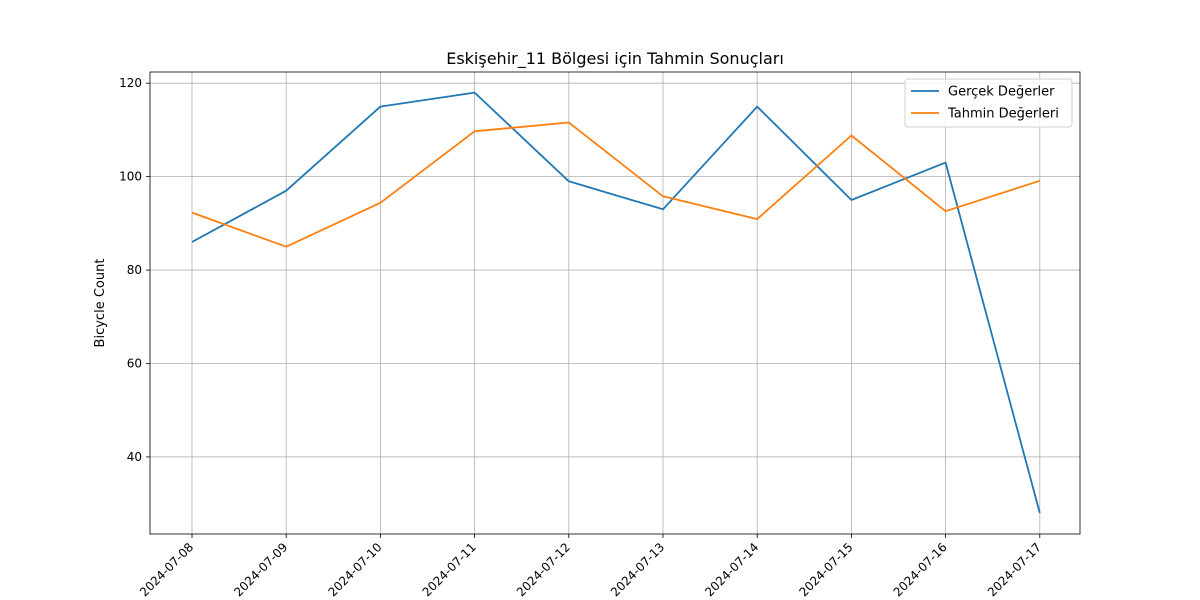 This screenshot has height=600, width=1200. Describe the element at coordinates (100, 303) in the screenshot. I see `y-axis-label: Bicycle Count` at that location.